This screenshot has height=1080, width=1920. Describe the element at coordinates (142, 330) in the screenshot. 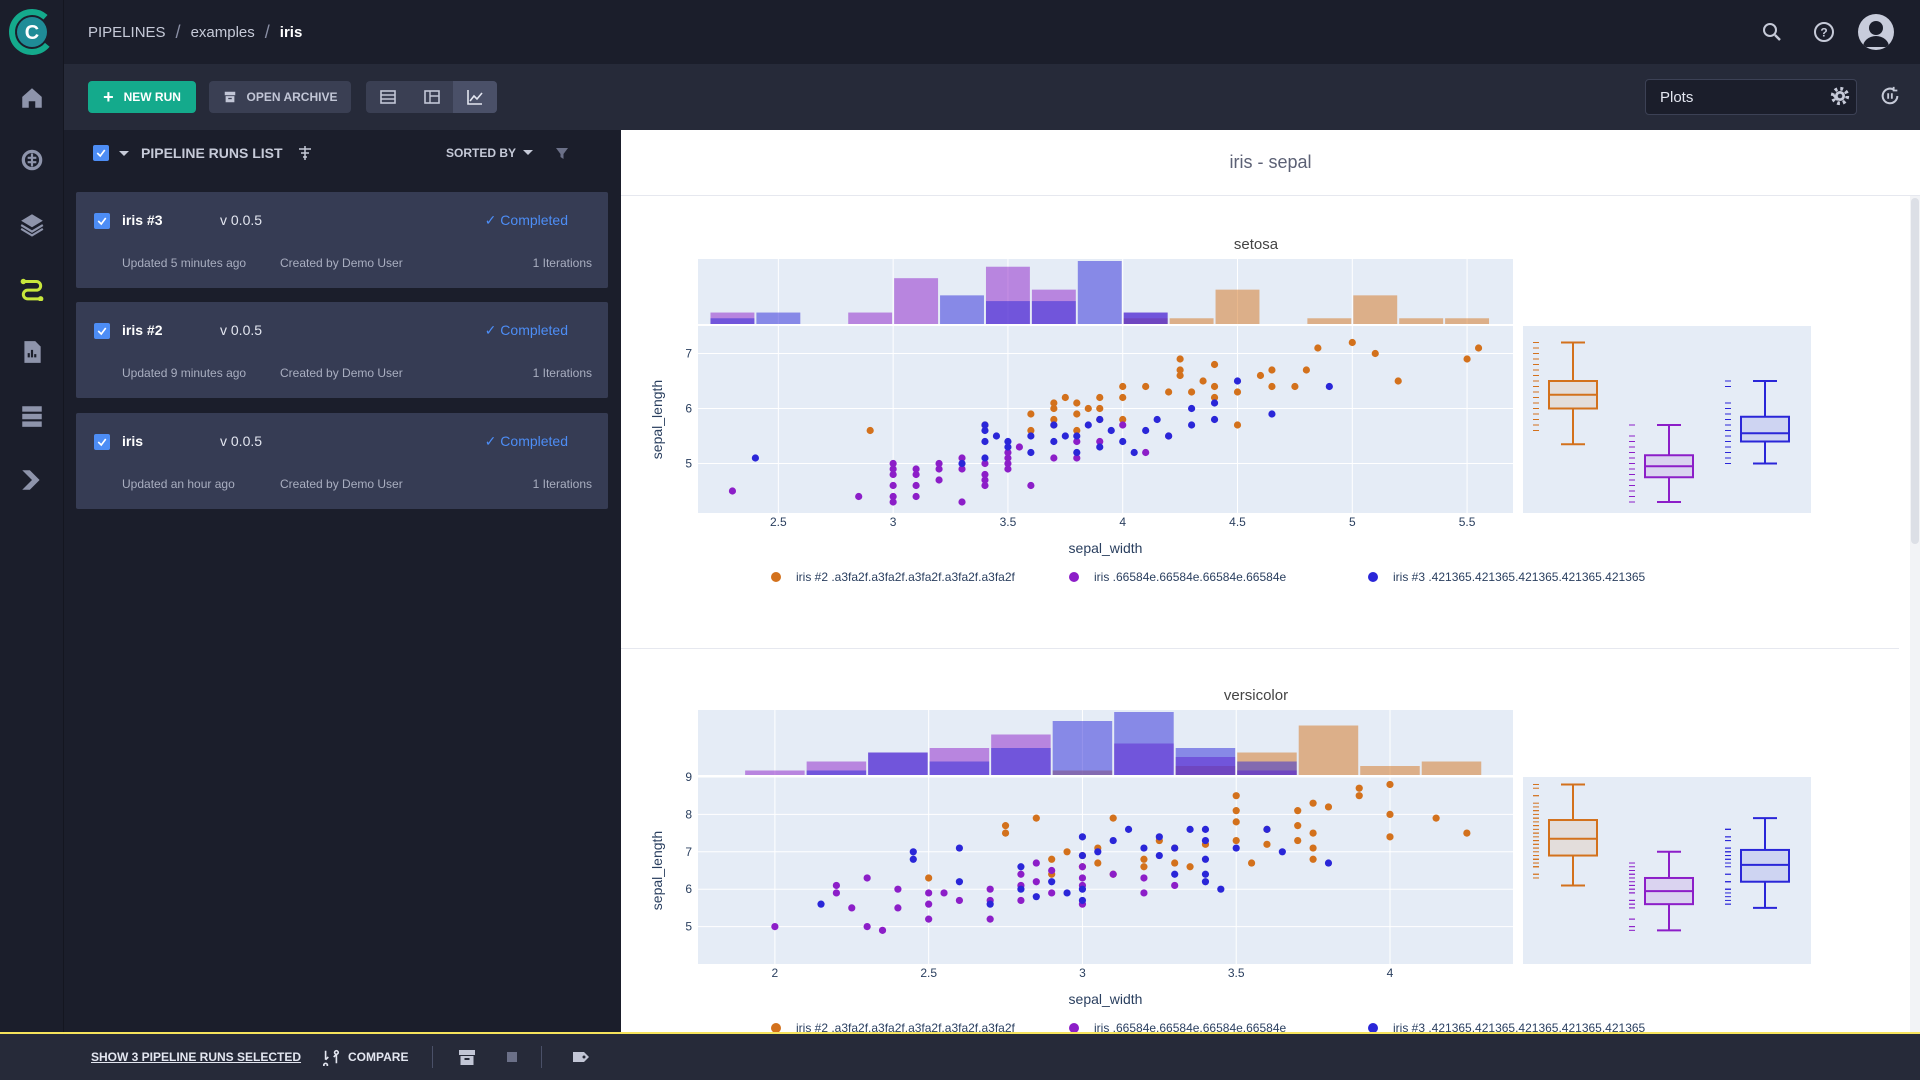

I see `run-name: iris #2` at that location.